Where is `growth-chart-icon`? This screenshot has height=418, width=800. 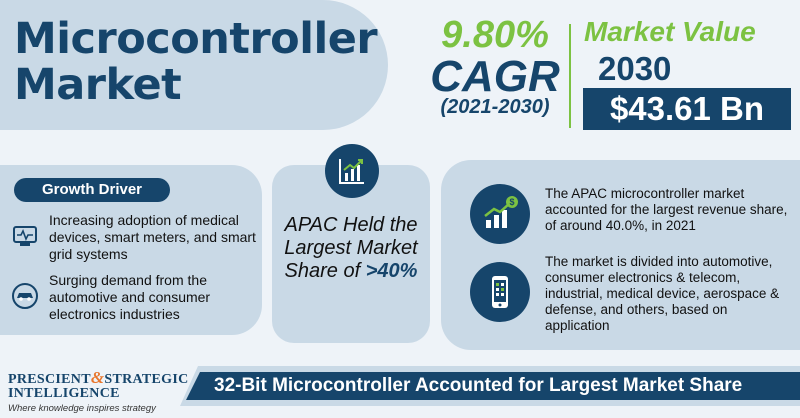
growth-chart-icon is located at coordinates (352, 171).